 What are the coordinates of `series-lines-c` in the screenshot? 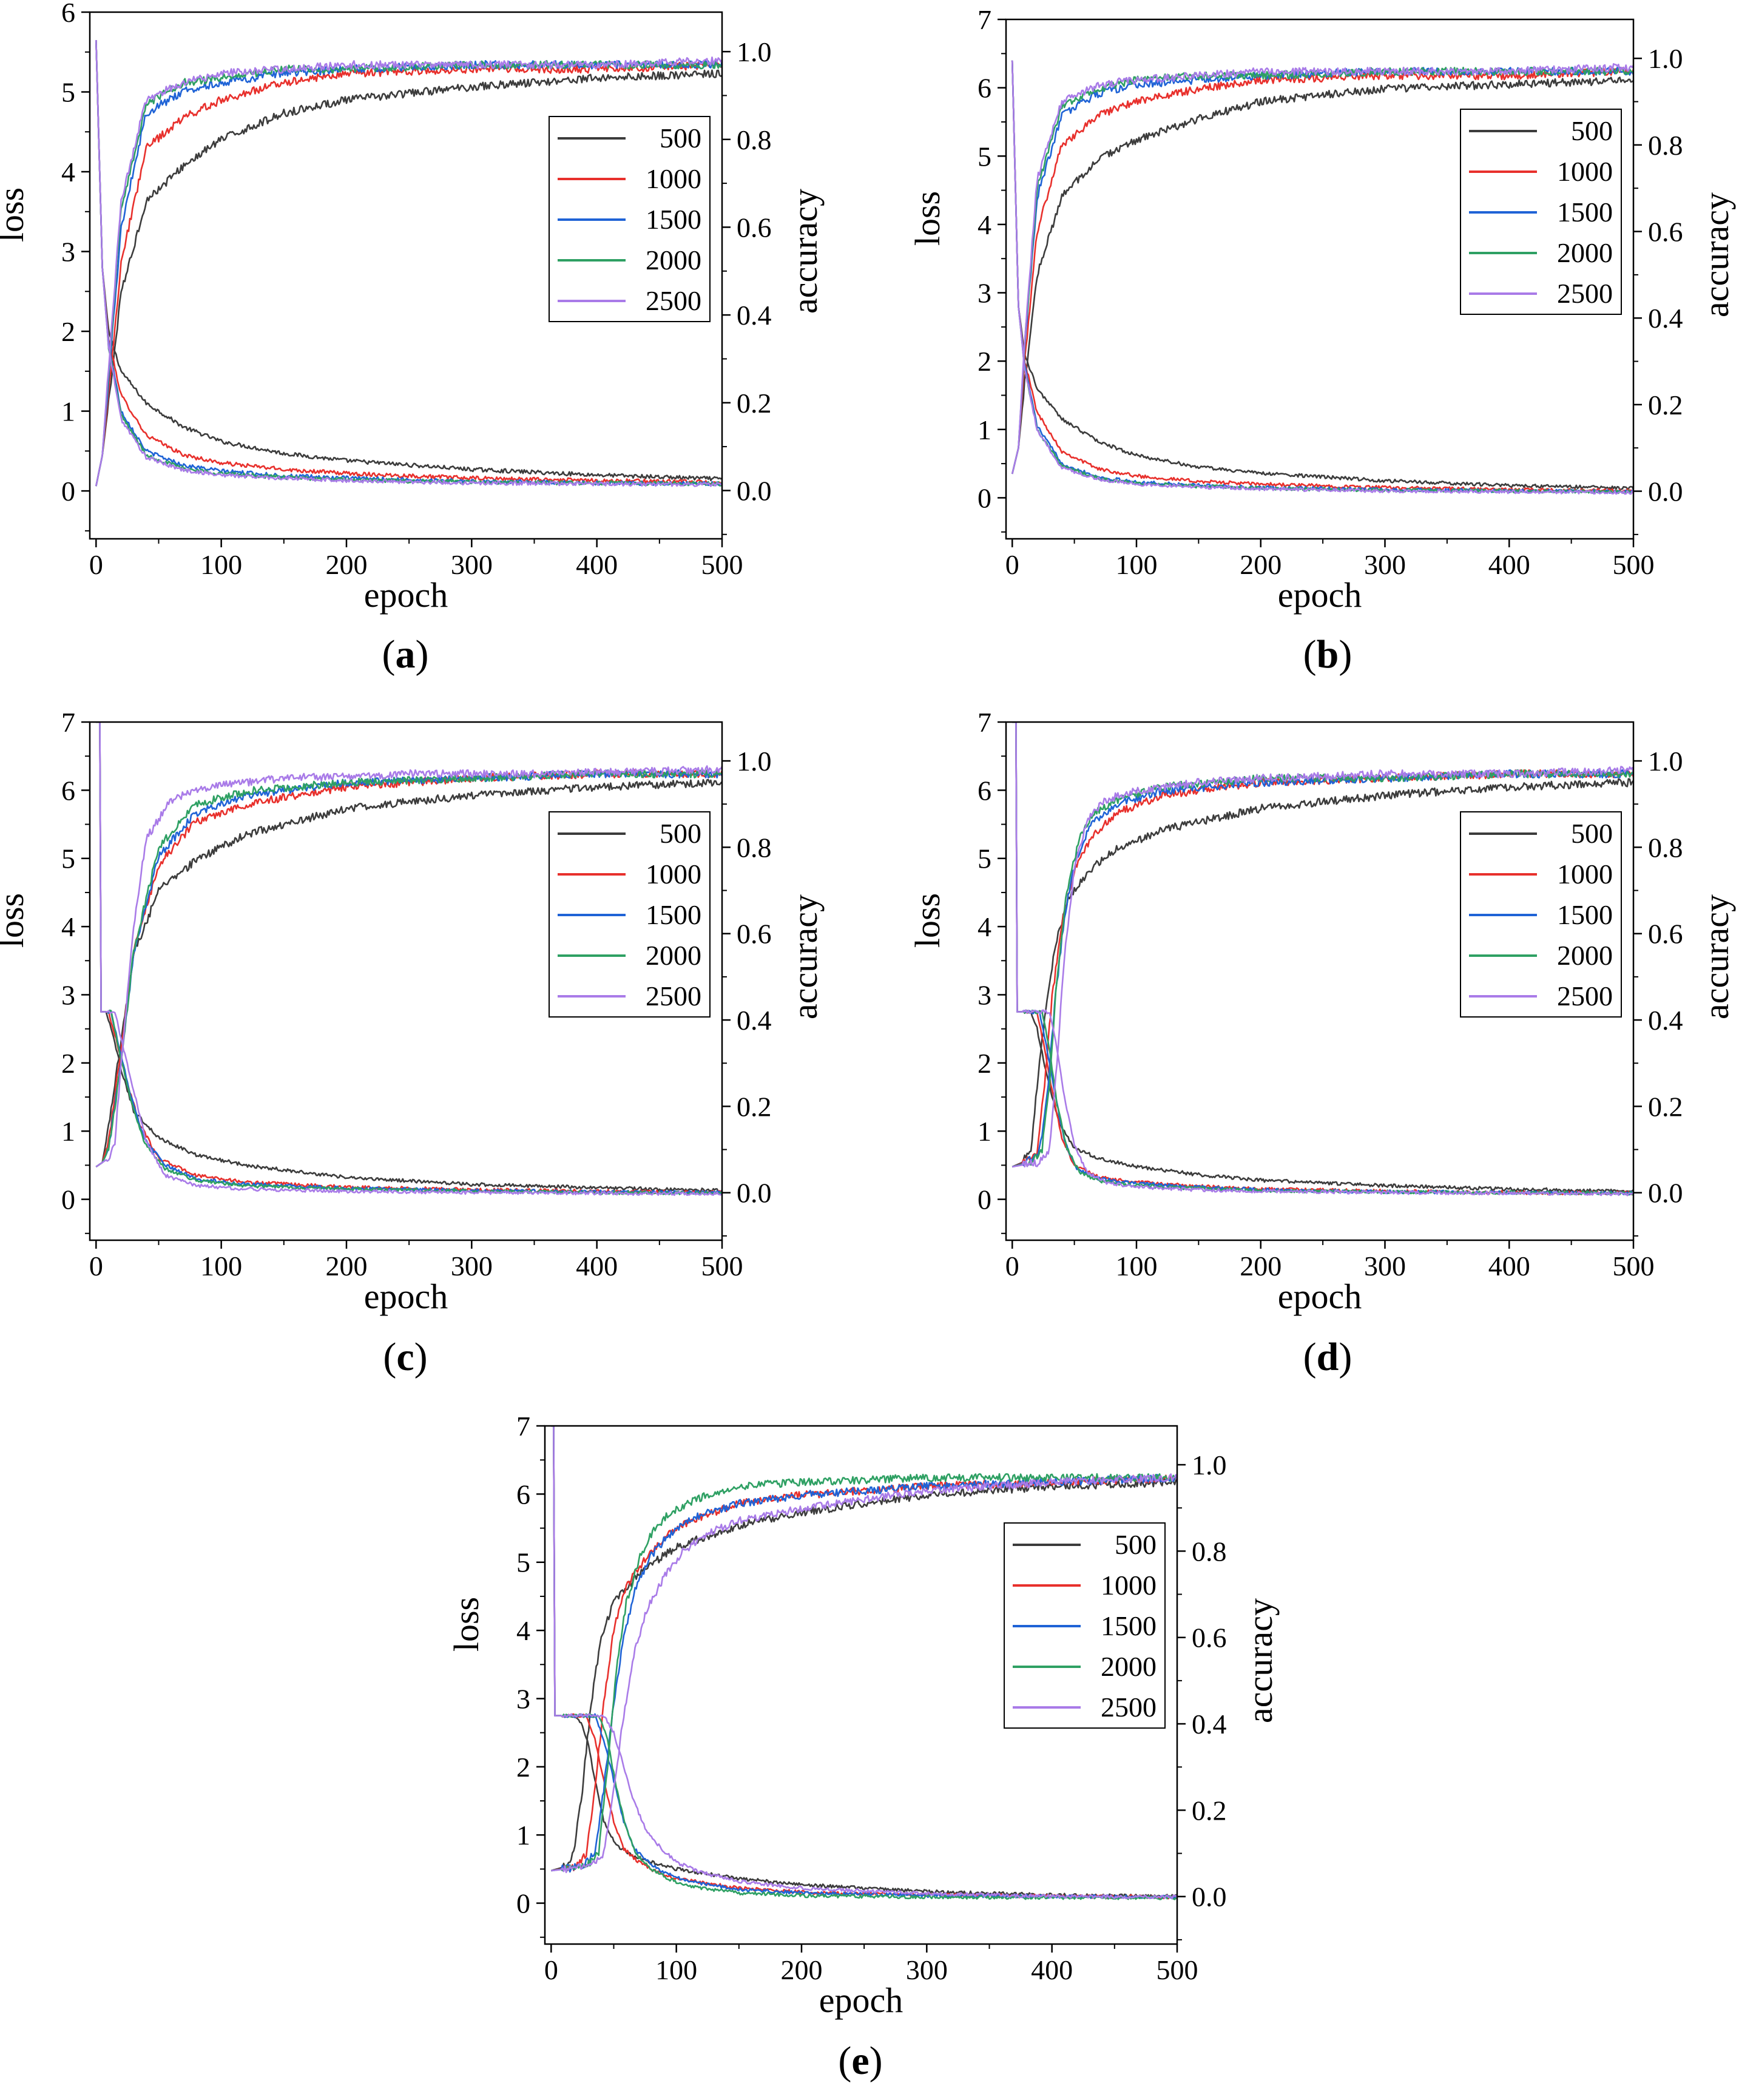 It's located at (408, 959).